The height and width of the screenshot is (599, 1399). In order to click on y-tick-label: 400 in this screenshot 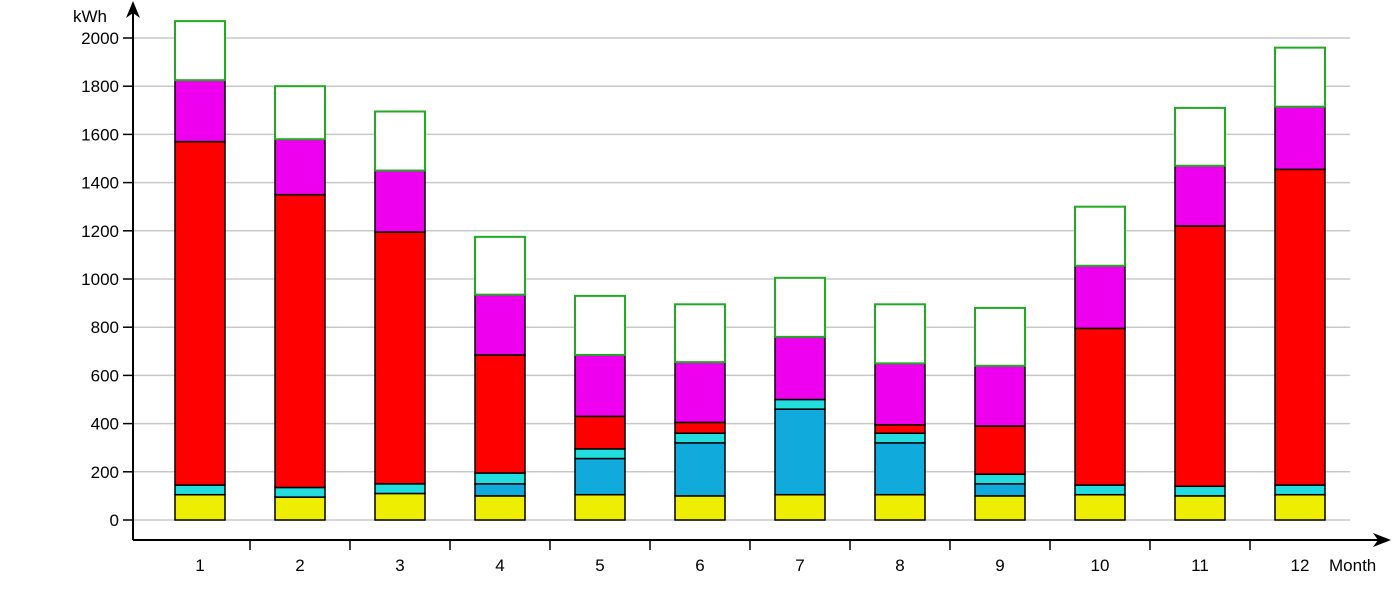, I will do `click(105, 424)`.